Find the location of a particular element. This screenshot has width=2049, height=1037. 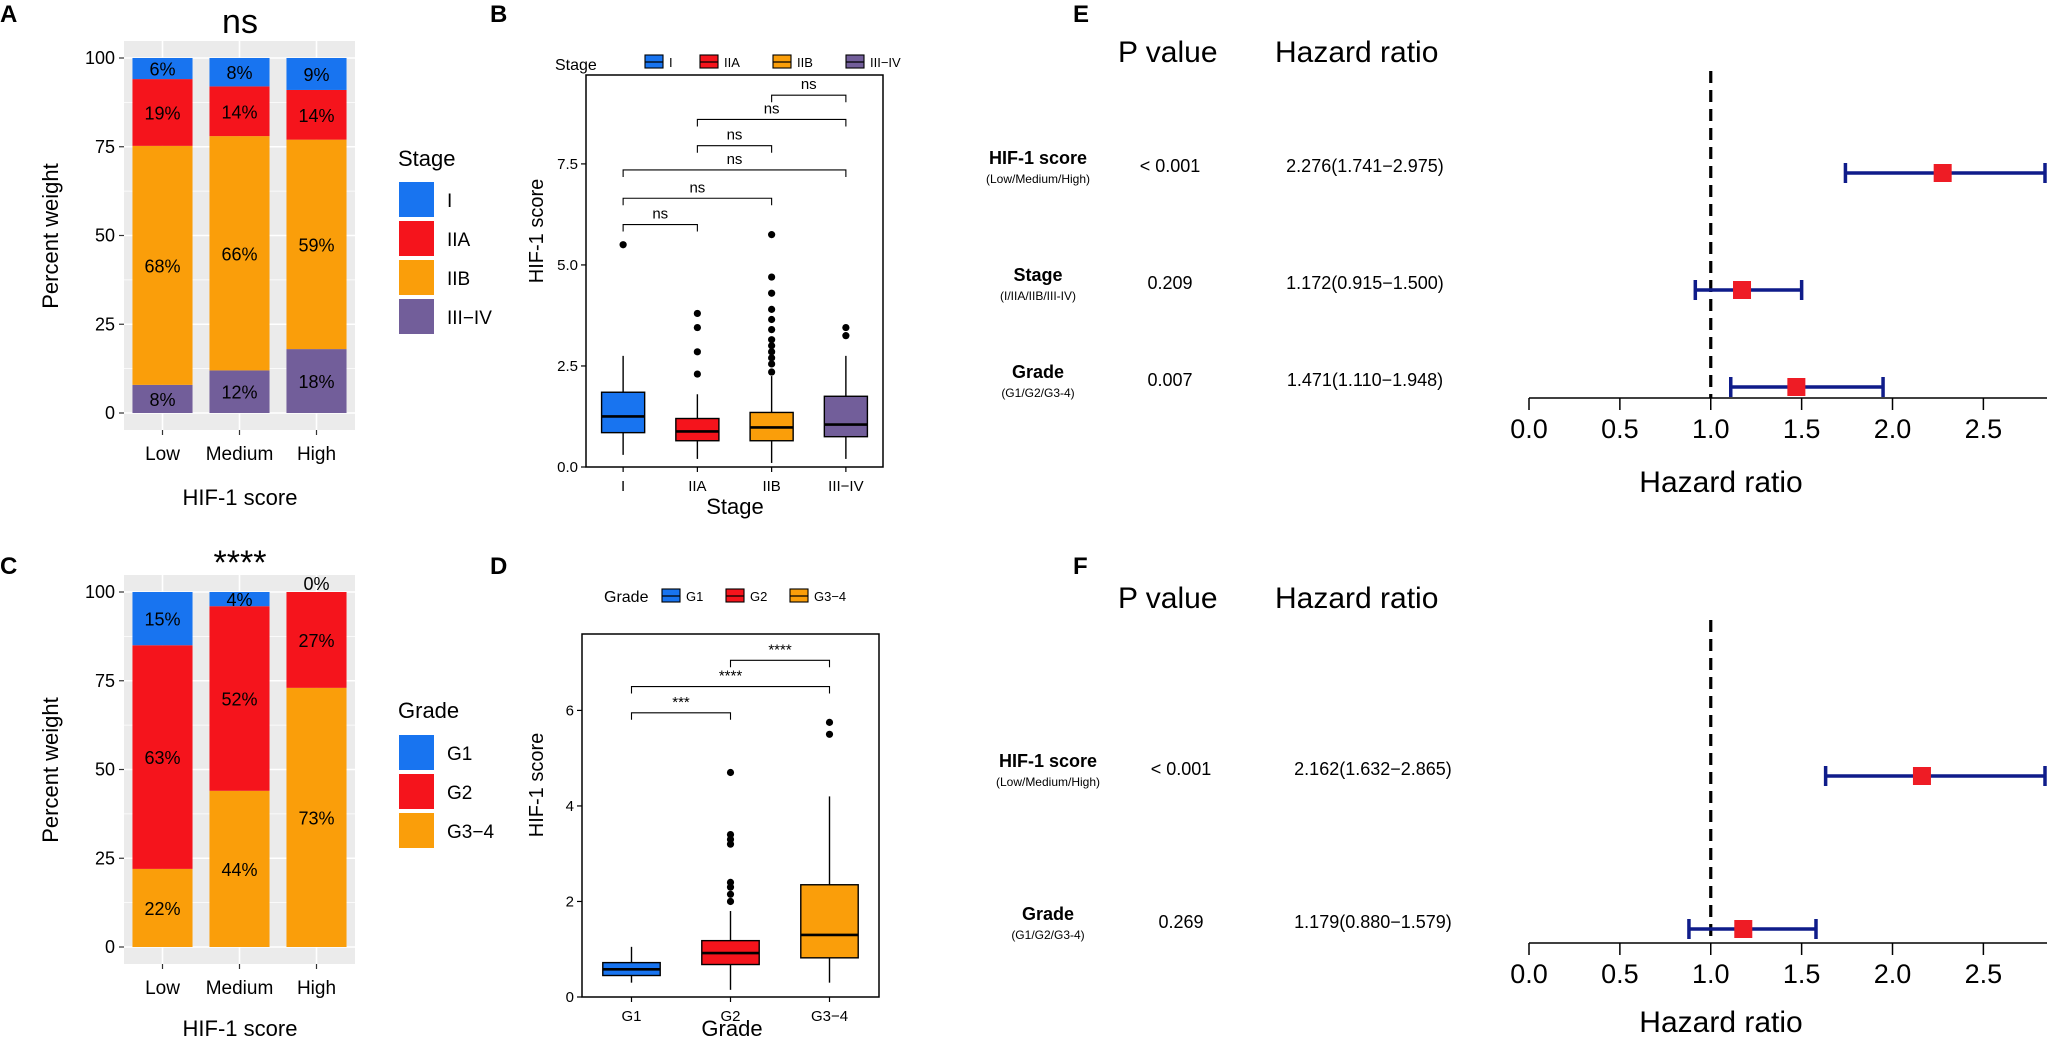

x-tick-label: G2 is located at coordinates (730, 1016).